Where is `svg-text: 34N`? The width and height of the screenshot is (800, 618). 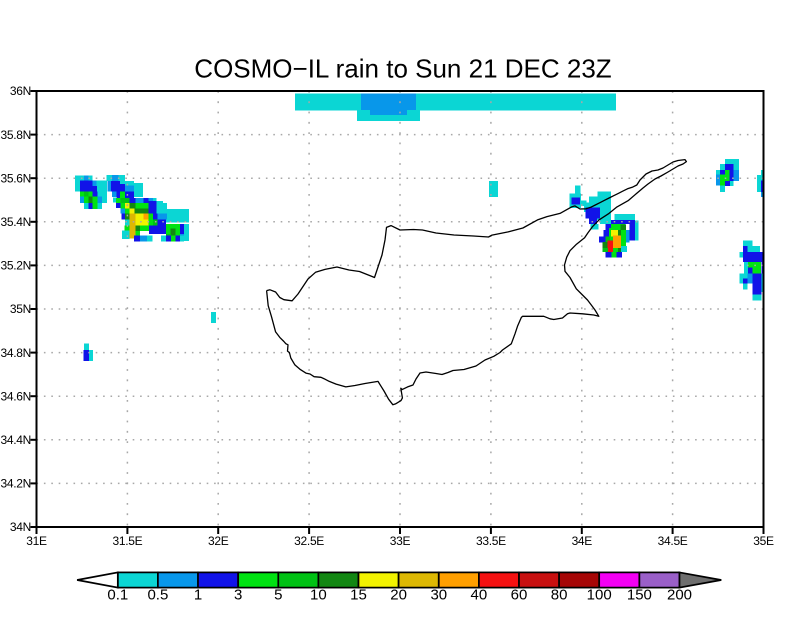
svg-text: 34N is located at coordinates (20, 527).